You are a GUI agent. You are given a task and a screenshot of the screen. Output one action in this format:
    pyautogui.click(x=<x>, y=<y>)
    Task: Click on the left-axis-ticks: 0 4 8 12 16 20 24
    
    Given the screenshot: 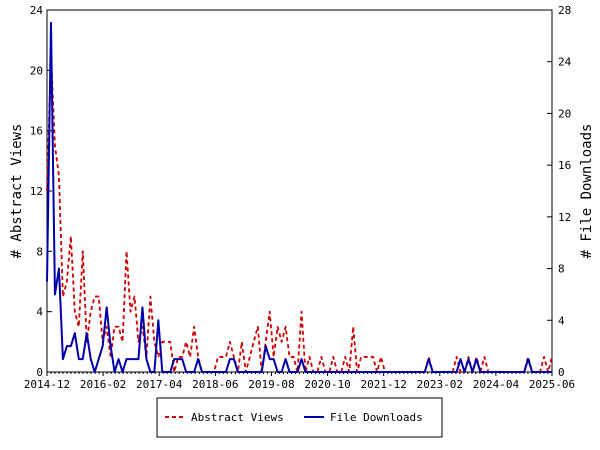 What is the action you would take?
    pyautogui.click(x=41, y=191)
    